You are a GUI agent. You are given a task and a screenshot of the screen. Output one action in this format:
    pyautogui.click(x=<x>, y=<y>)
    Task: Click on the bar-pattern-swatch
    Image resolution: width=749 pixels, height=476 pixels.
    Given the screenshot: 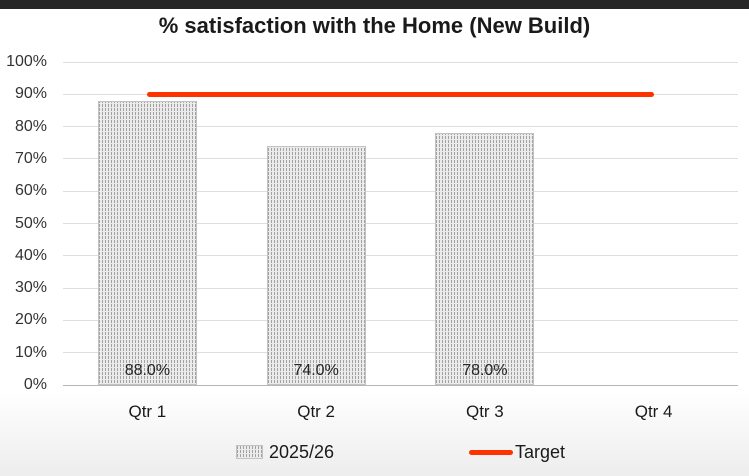 What is the action you would take?
    pyautogui.click(x=249, y=452)
    